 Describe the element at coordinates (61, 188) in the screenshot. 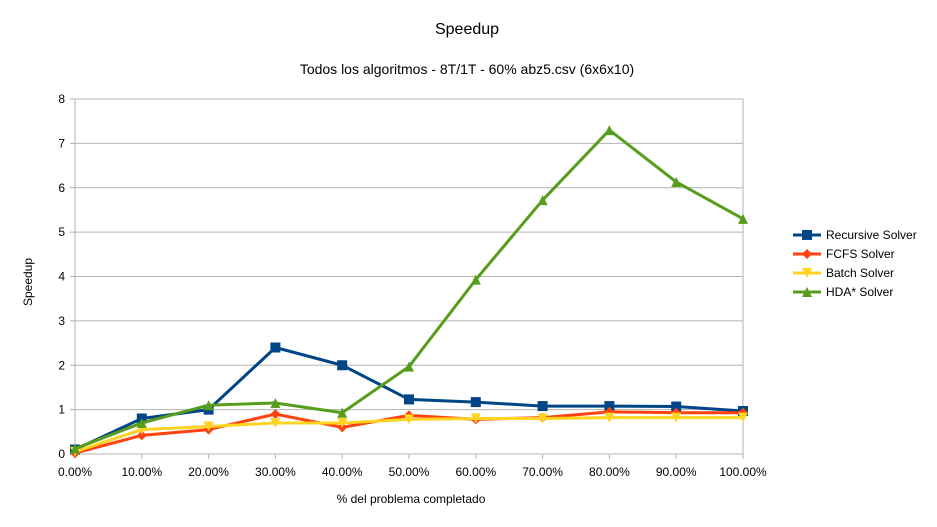

I see `y-tick-label: 6` at that location.